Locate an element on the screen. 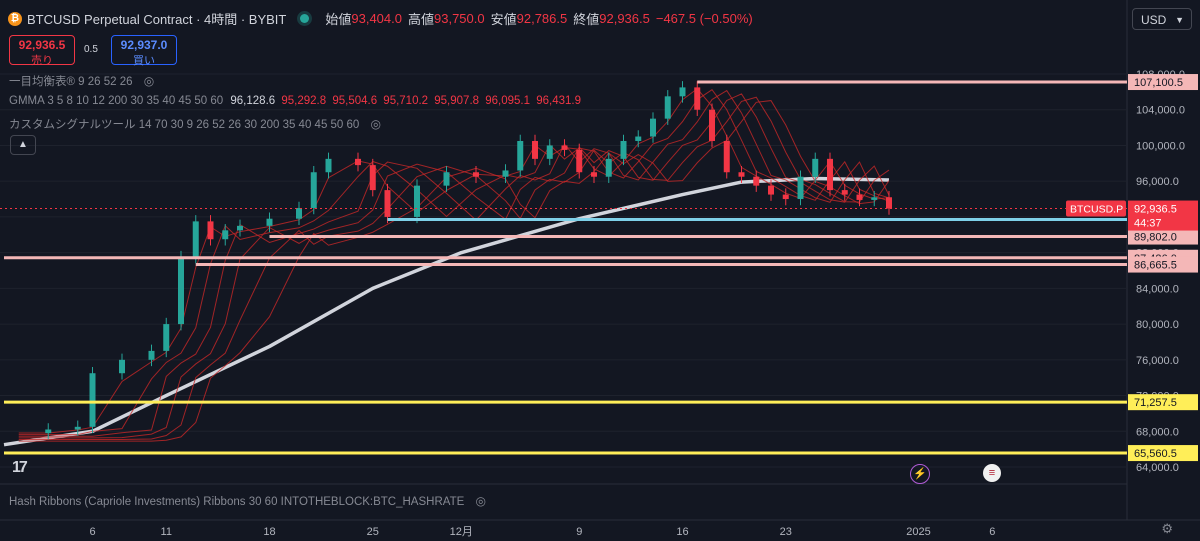 The image size is (1200, 541). x-tick-label: 25 is located at coordinates (373, 532).